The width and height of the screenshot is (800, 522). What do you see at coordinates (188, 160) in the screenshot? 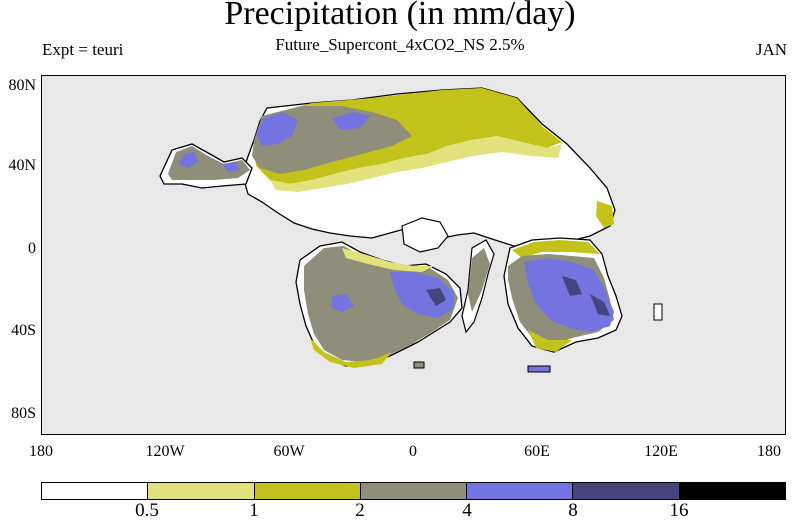
I see `precip-west-peninsula-blue` at bounding box center [188, 160].